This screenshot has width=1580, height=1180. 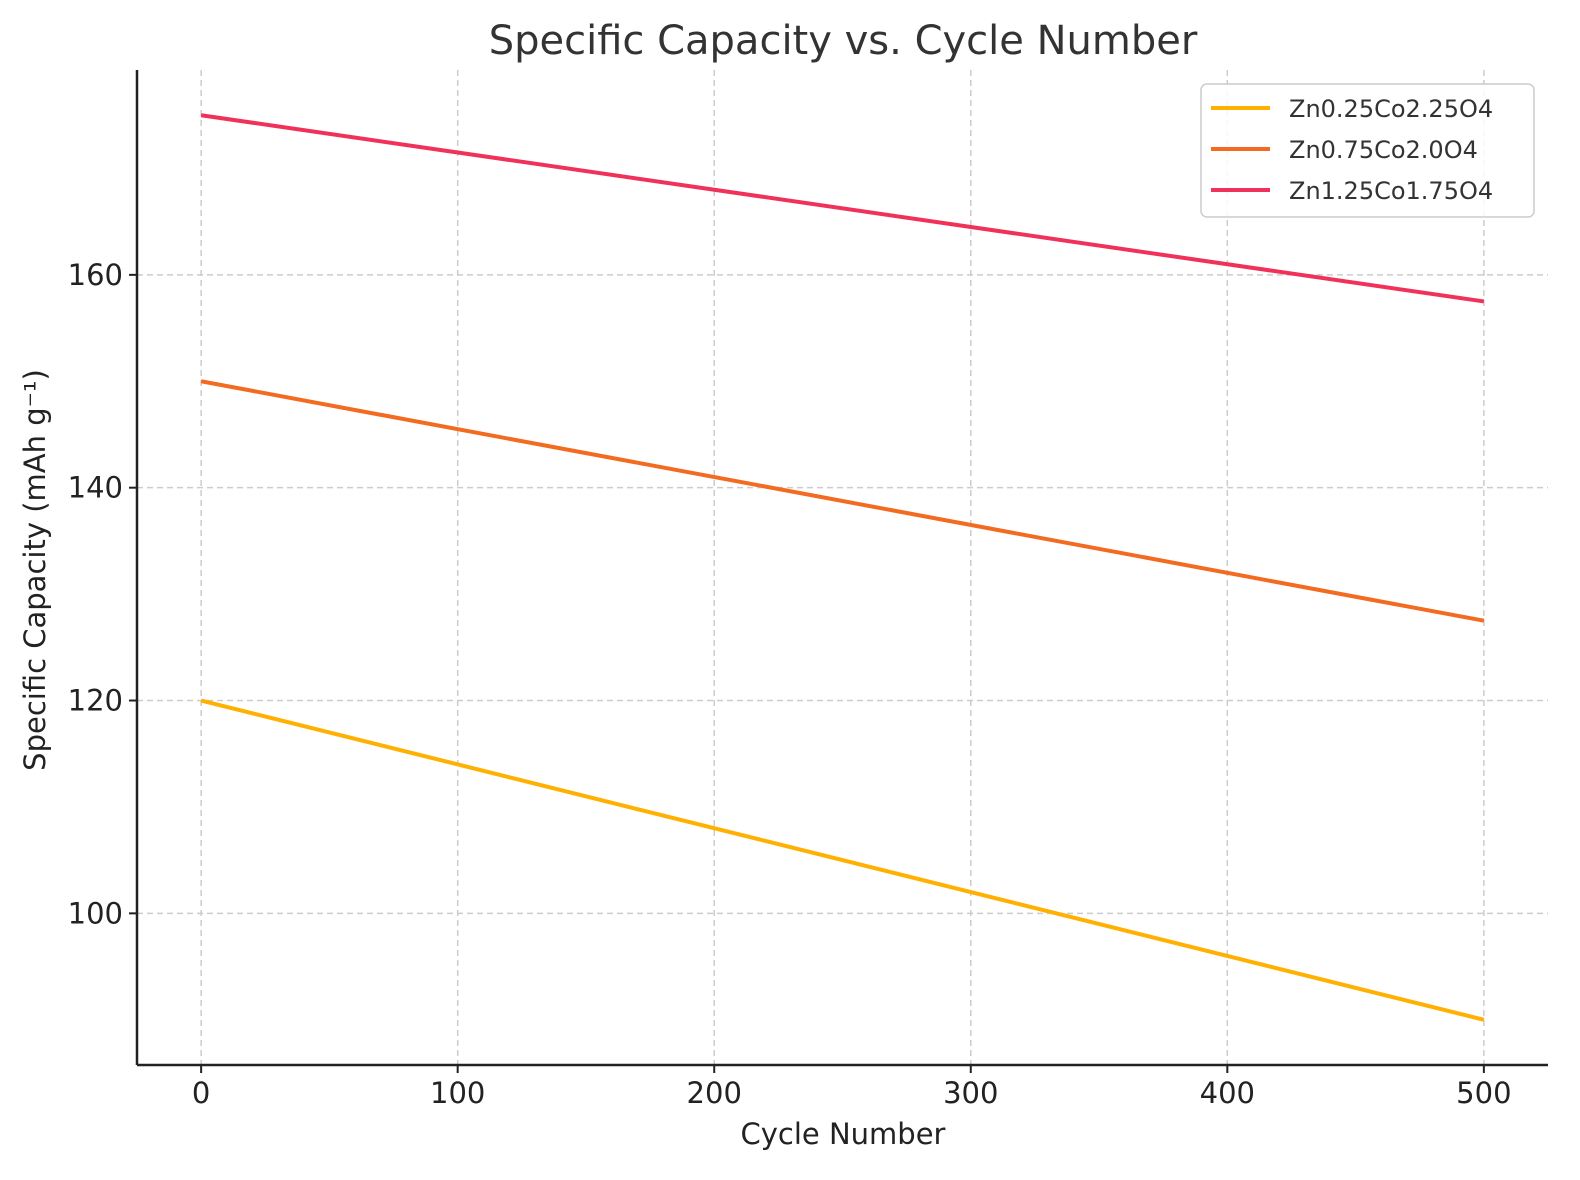 I want to click on y-axis-label: Specific Capacity (mAh g⁻¹), so click(x=35, y=570).